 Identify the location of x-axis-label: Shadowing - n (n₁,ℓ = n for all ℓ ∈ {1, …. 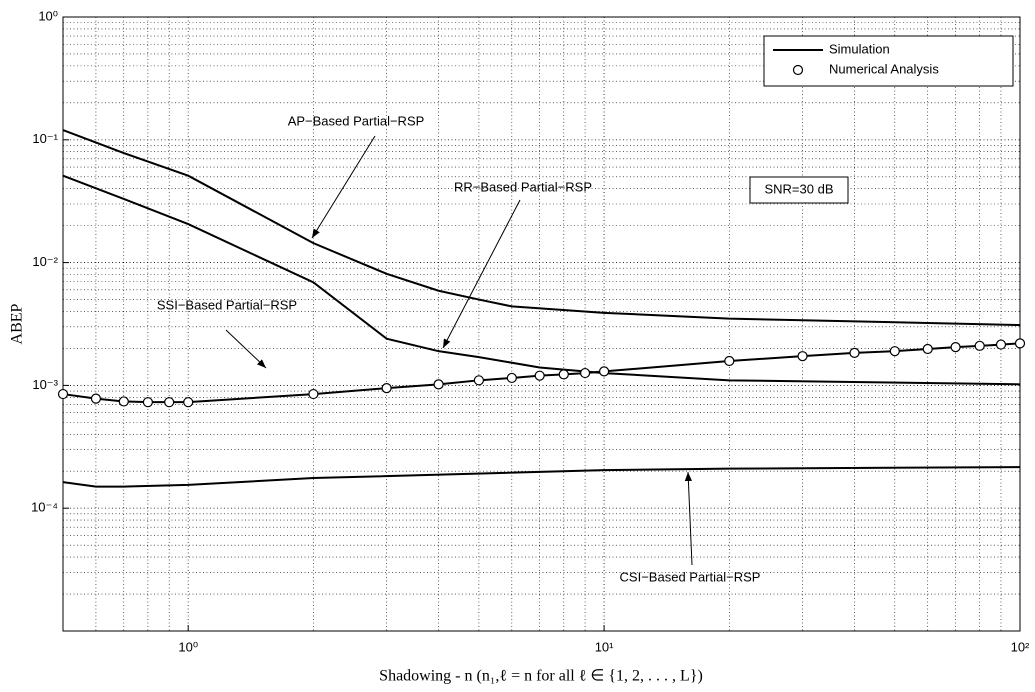
(541, 676).